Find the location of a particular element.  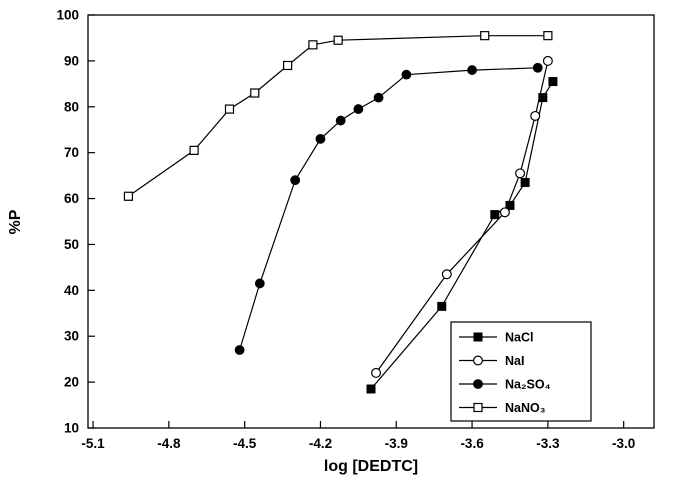

x-tick-label: -3.6 is located at coordinates (472, 443).